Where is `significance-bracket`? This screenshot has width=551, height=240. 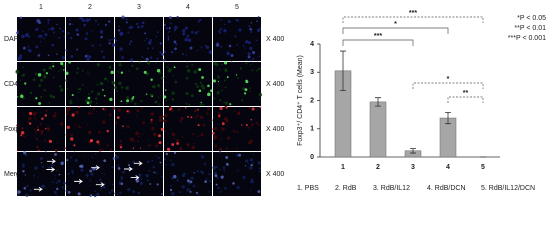 significance-bracket is located at coordinates (465, 99).